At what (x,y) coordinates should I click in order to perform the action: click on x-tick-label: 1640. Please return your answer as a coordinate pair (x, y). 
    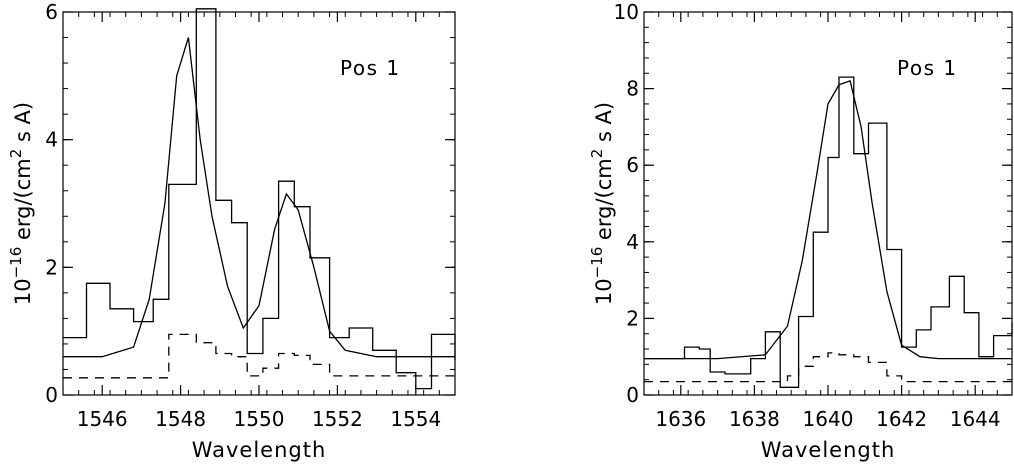
    Looking at the image, I should click on (828, 419).